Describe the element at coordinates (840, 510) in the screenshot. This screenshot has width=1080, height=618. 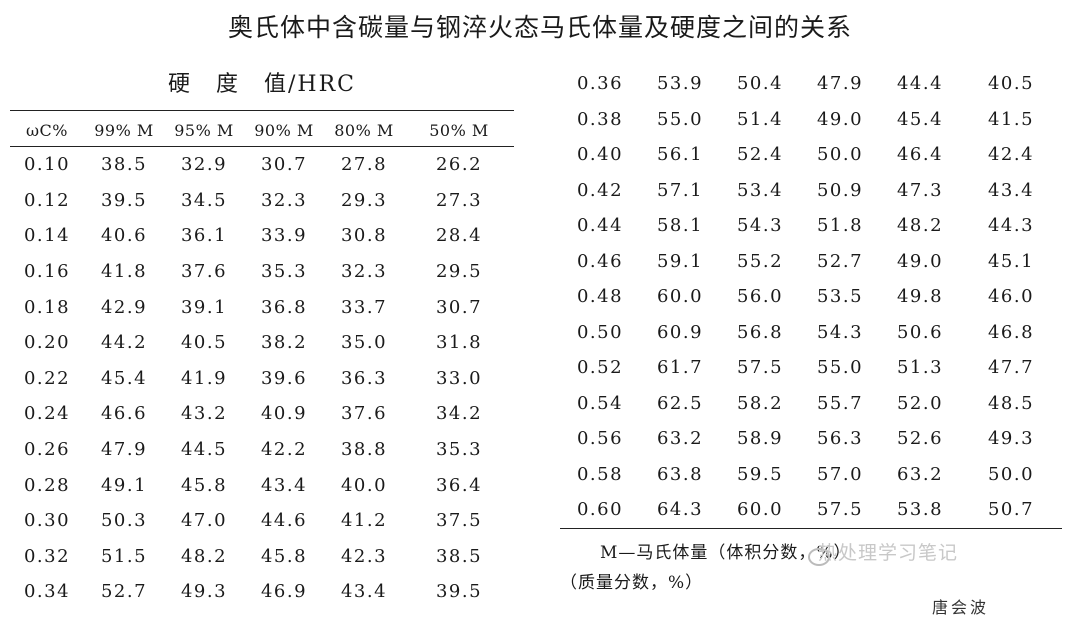
I see `hardness-cell: 57.5` at that location.